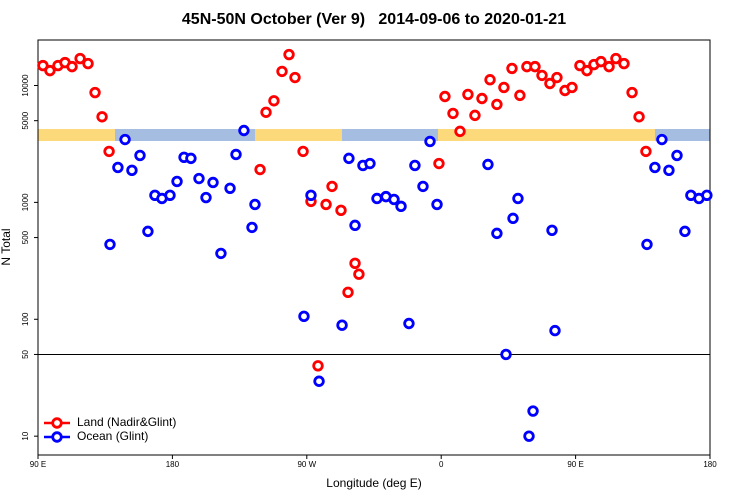  Describe the element at coordinates (25, 120) in the screenshot. I see `y-tick-label: 5000` at that location.